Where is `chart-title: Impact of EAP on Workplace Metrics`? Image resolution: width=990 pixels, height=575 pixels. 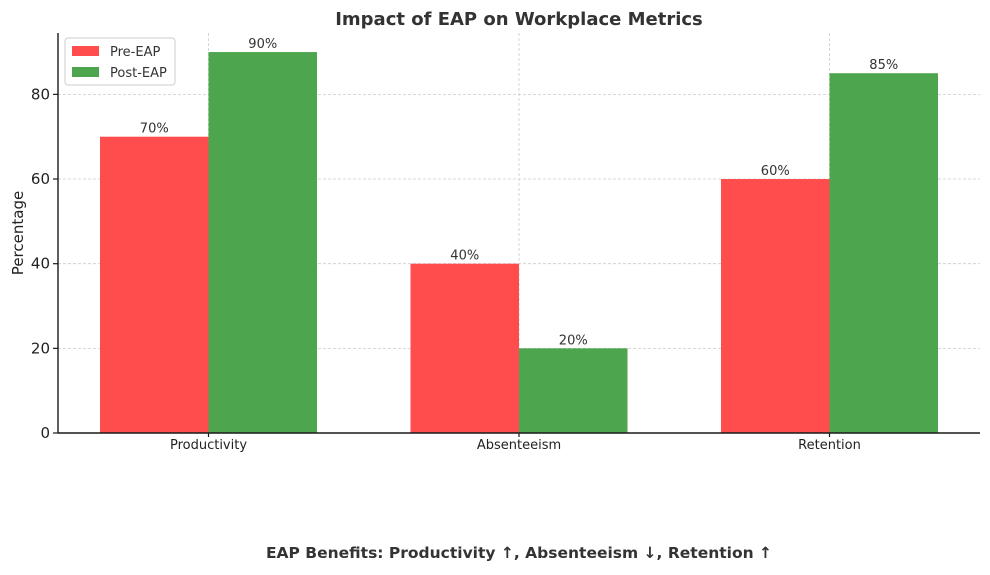 chart-title: Impact of EAP on Workplace Metrics is located at coordinates (519, 19).